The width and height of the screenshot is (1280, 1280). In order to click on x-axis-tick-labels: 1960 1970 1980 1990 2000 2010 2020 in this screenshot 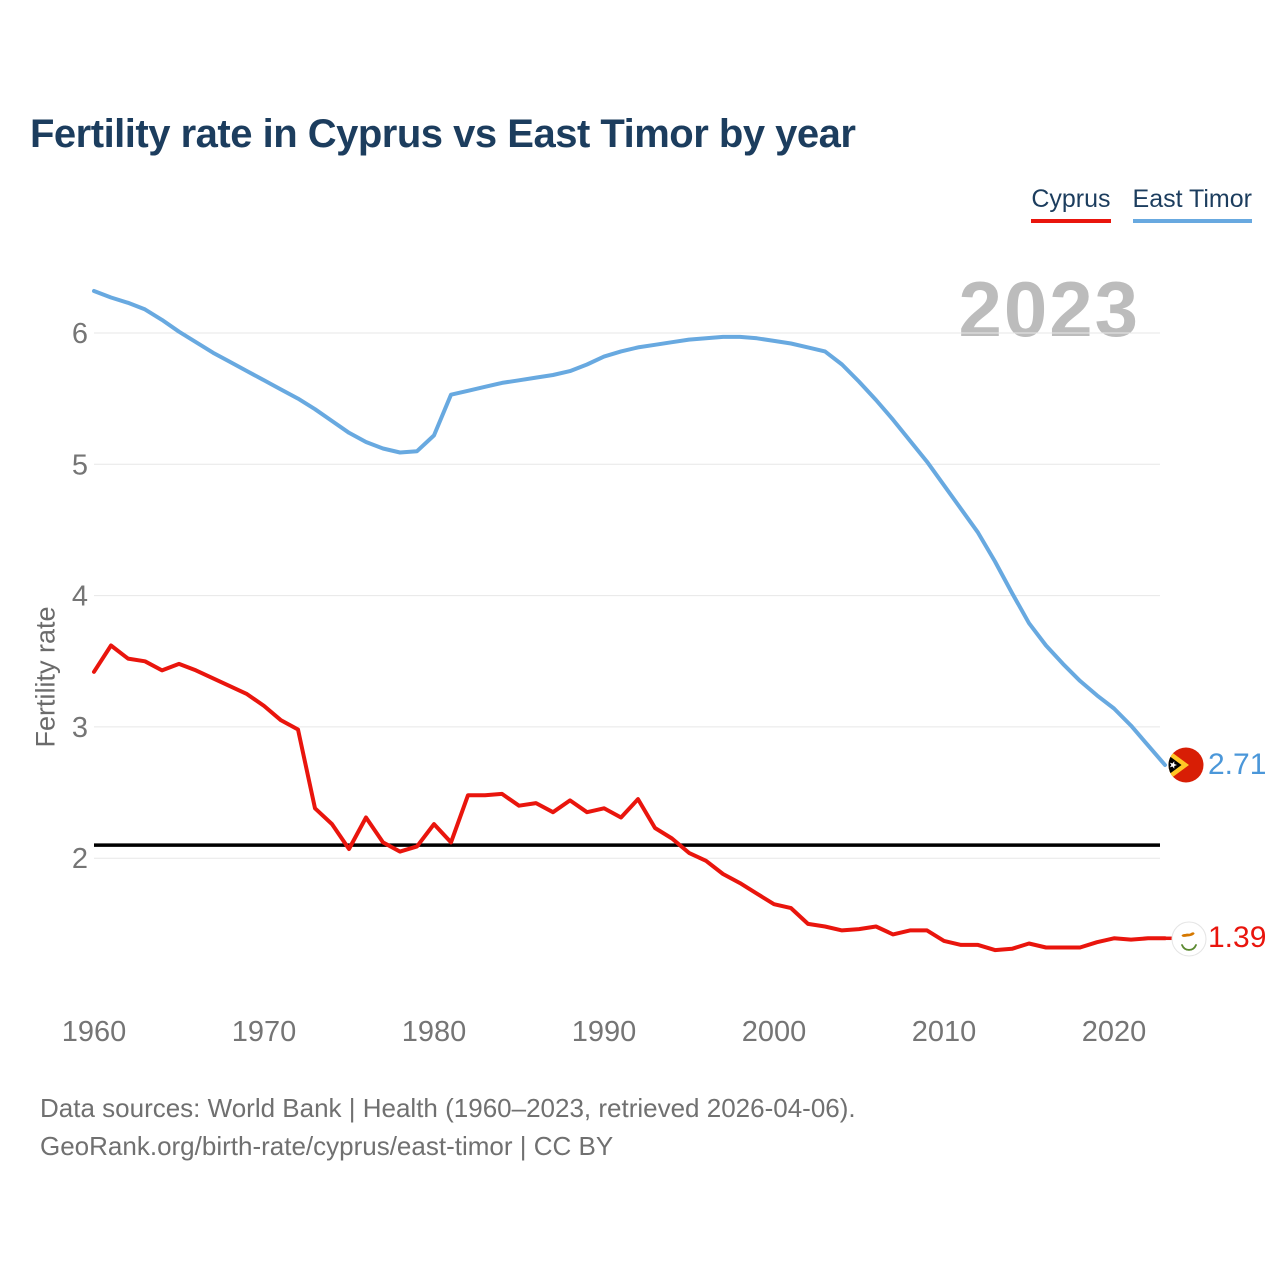, I will do `click(604, 1032)`.